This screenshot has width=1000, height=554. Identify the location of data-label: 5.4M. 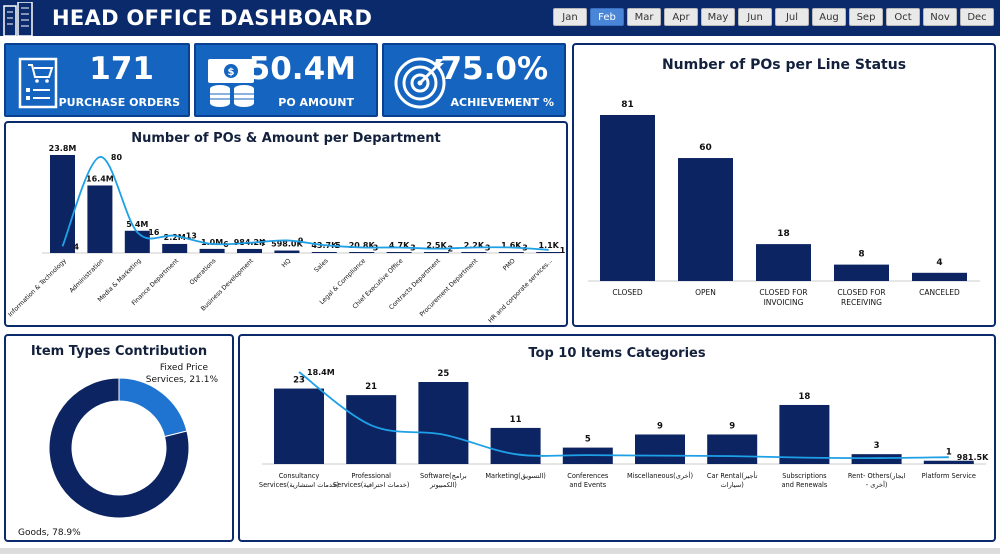
(137, 224).